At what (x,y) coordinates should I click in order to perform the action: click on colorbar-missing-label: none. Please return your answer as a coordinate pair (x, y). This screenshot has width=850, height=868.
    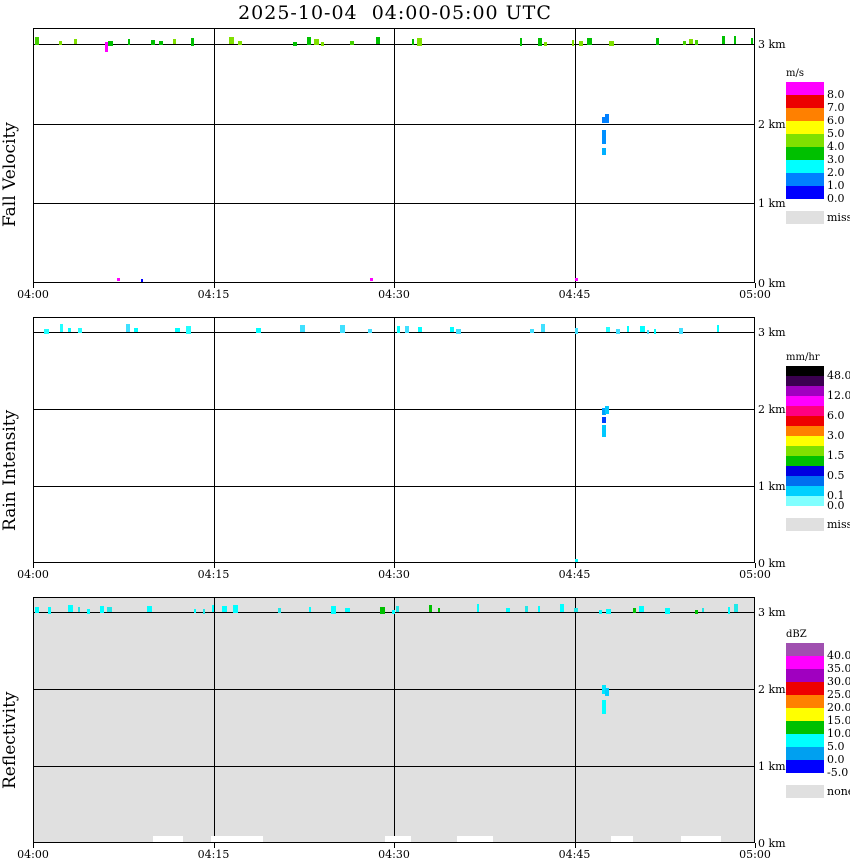
    Looking at the image, I should click on (838, 791).